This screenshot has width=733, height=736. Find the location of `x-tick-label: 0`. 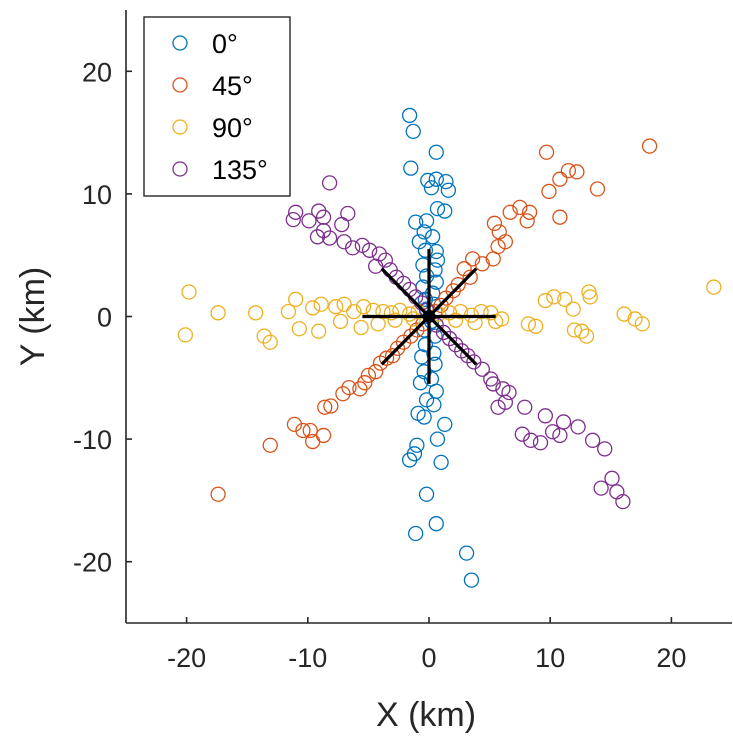

x-tick-label: 0 is located at coordinates (428, 658).